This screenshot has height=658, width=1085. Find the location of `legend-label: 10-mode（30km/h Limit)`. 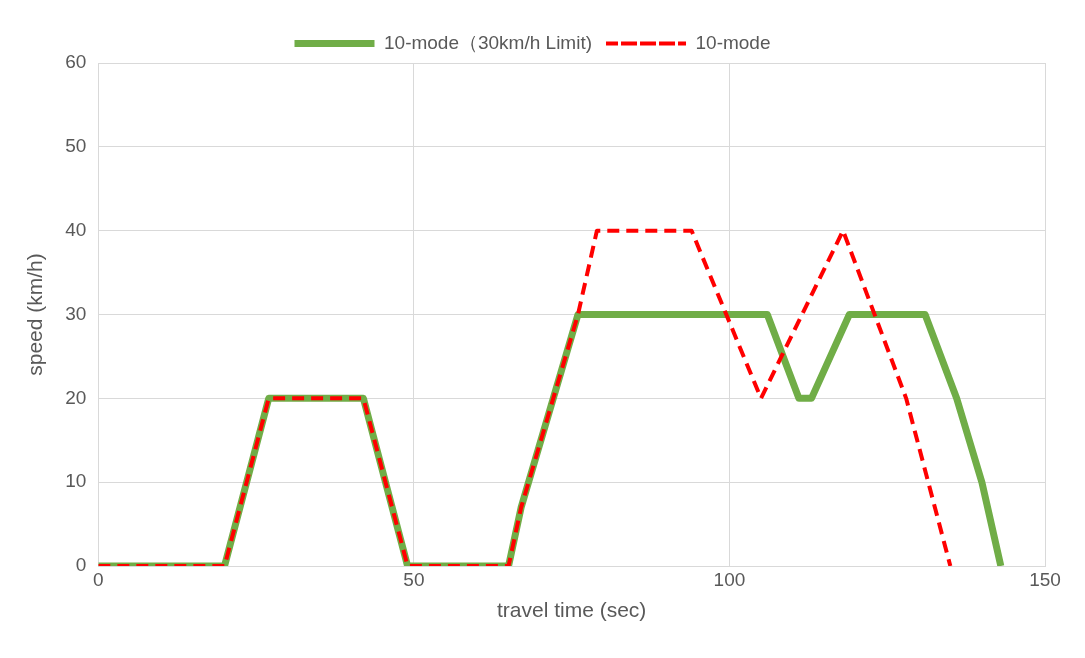

legend-label: 10-mode（30km/h Limit) is located at coordinates (488, 42).